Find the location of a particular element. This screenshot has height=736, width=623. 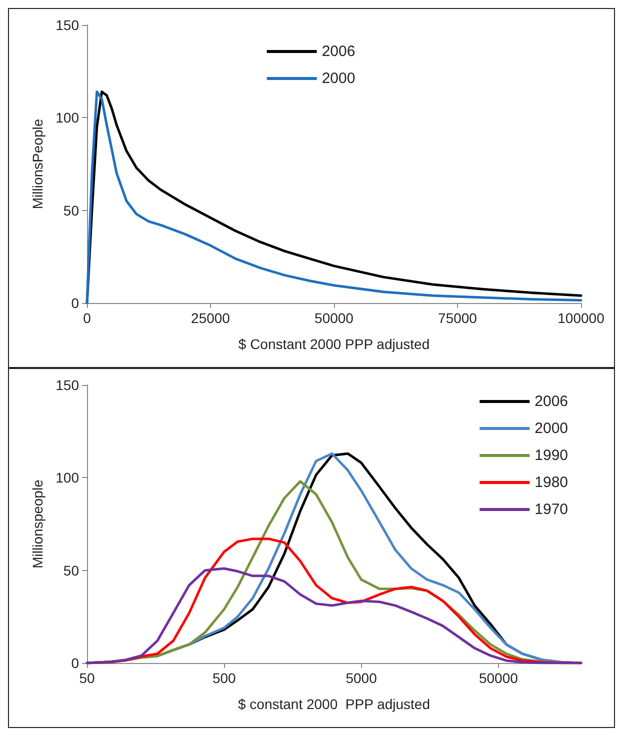

x-tick-label: 0 is located at coordinates (87, 318).